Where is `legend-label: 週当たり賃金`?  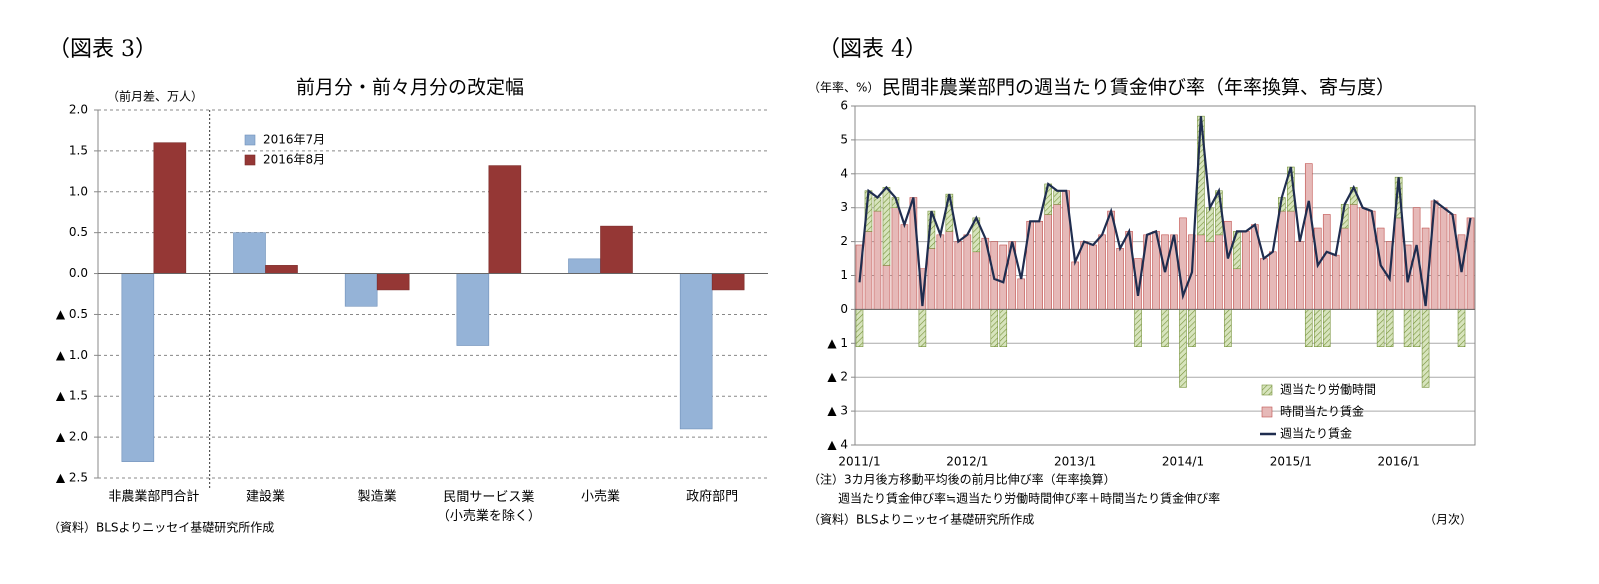
legend-label: 週当たり賃金 is located at coordinates (1316, 433).